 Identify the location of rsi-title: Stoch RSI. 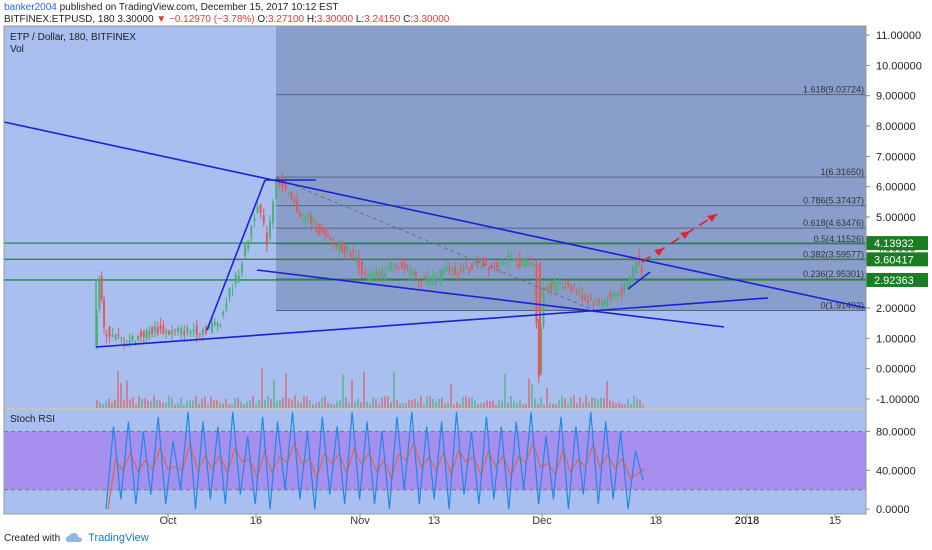
(32, 419).